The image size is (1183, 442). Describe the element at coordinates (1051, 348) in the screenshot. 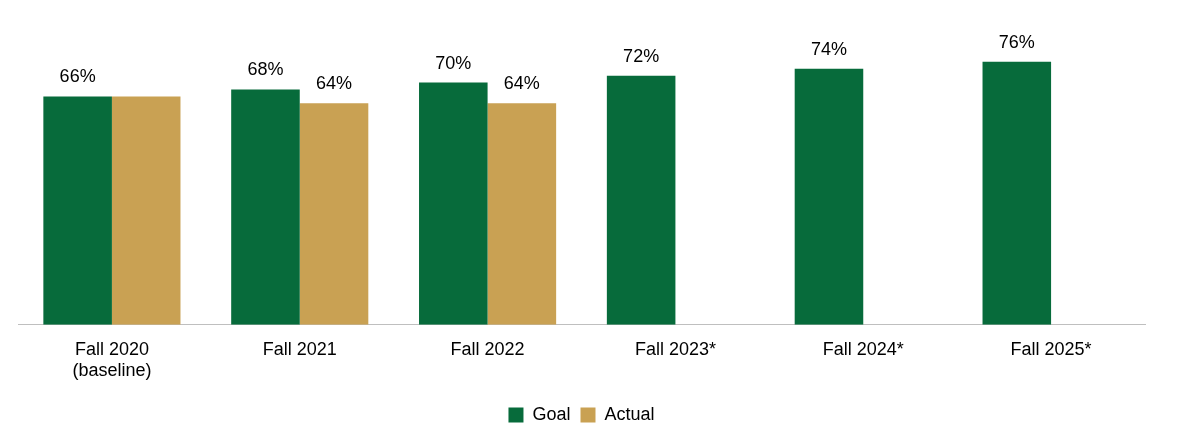

I see `x-tick-label: Fall 2025*` at that location.